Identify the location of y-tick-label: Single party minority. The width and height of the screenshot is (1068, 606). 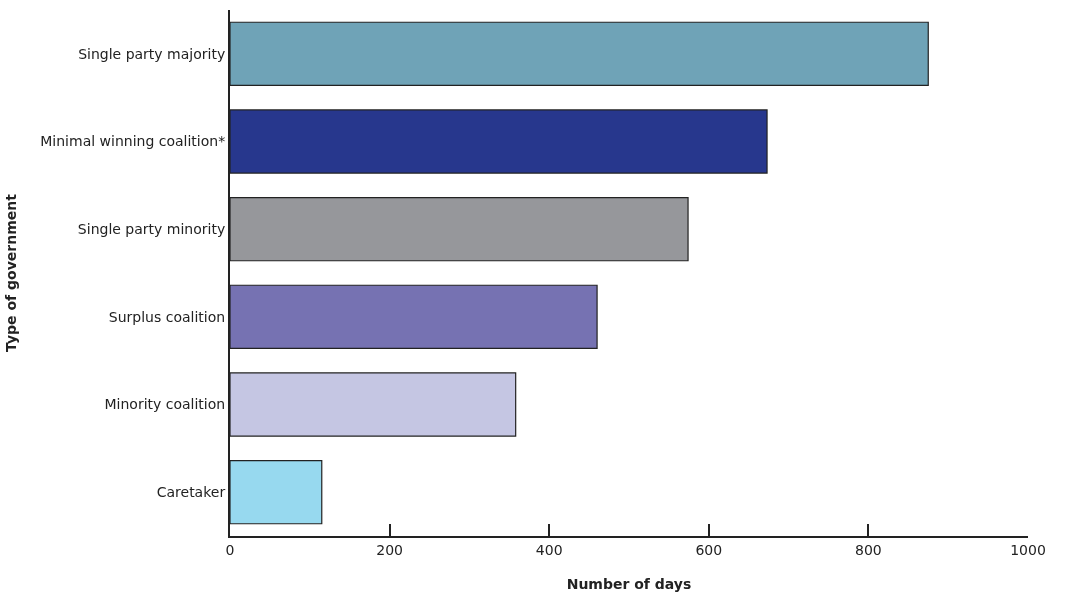
(151, 229).